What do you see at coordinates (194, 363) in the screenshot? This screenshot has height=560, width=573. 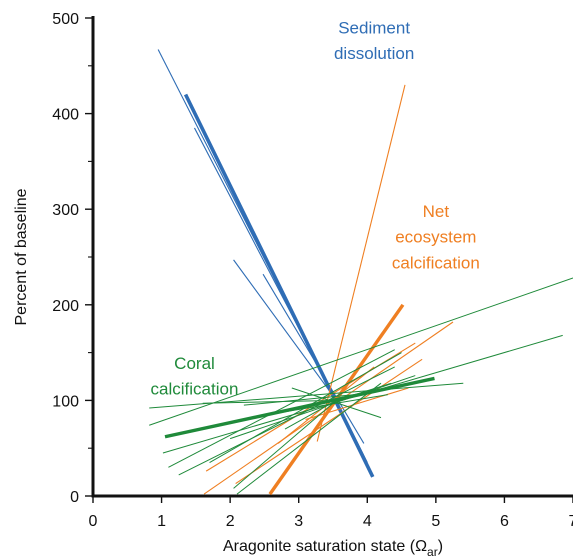 I see `annotation-5: Coral` at bounding box center [194, 363].